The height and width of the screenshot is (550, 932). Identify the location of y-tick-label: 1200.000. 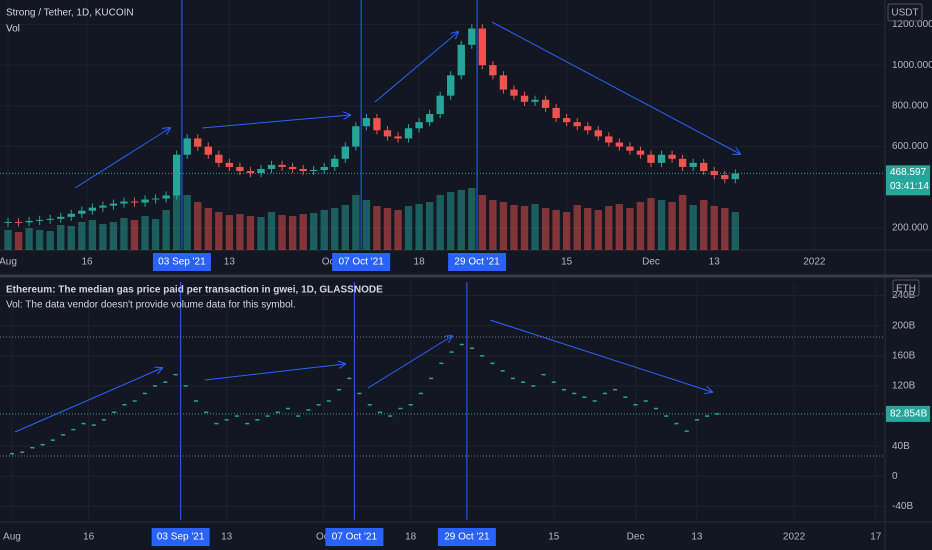
(912, 24).